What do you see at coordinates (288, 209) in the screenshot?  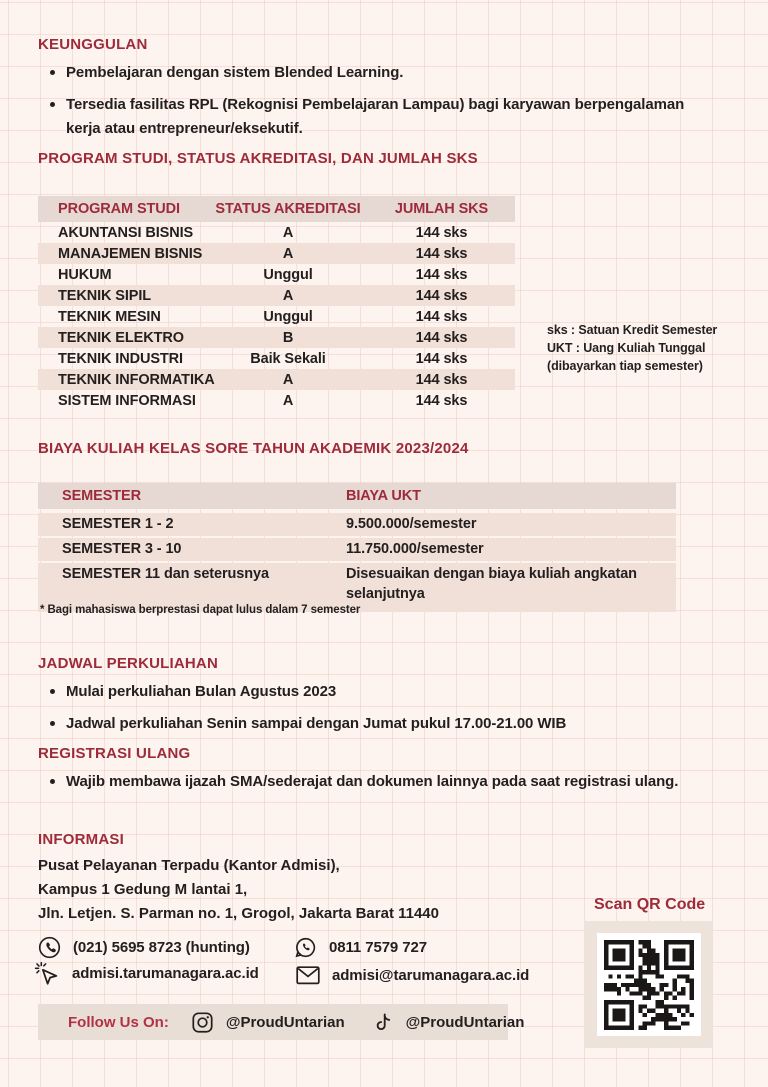 I see `column-header-status-akreditasi: STATUS AKREDITASI` at bounding box center [288, 209].